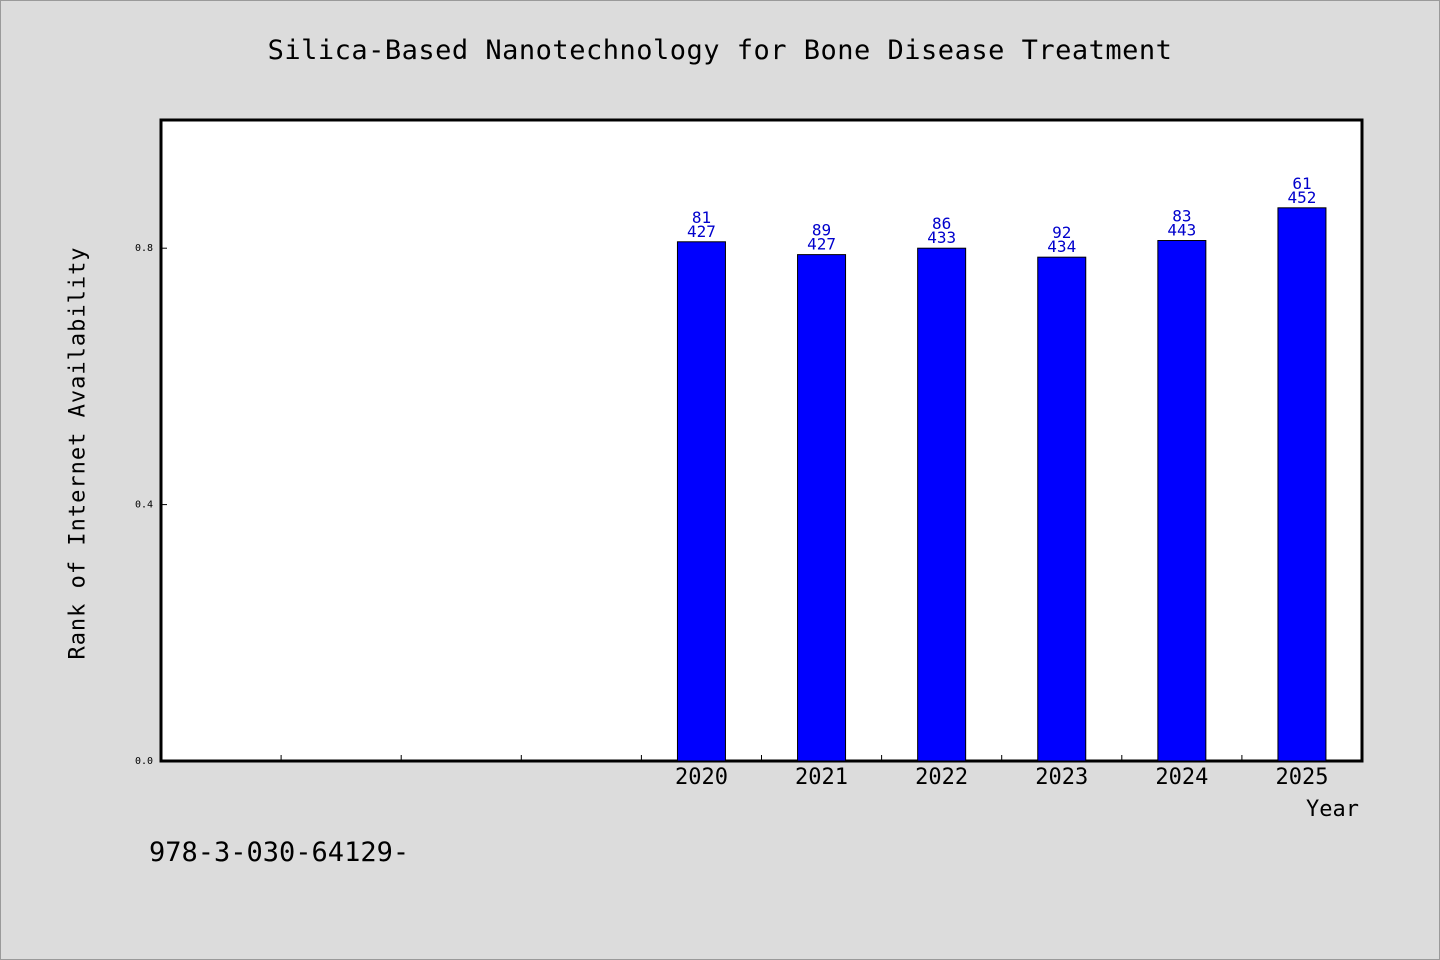 This screenshot has width=1440, height=960. Describe the element at coordinates (1181, 777) in the screenshot. I see `x-tick-label: 2024` at that location.